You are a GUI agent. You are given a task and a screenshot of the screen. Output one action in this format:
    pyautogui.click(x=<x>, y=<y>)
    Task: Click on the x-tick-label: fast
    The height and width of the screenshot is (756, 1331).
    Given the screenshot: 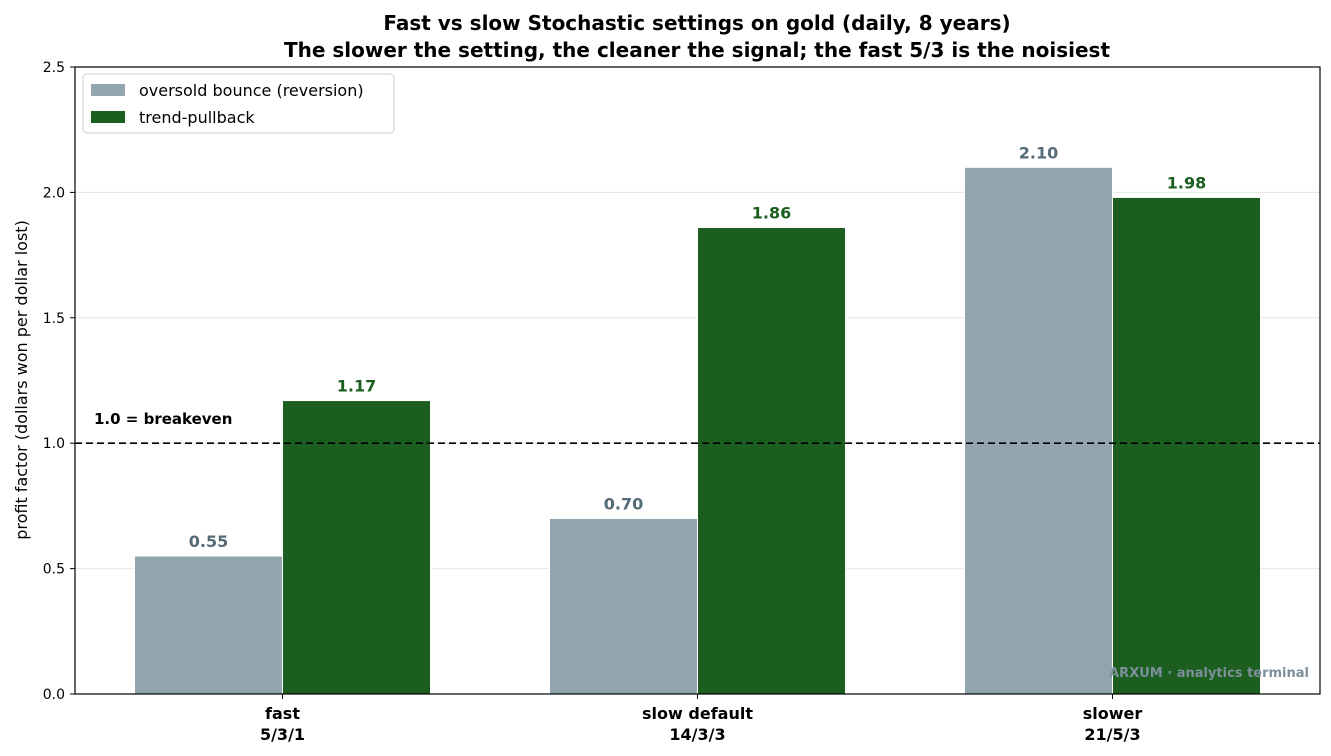 What is the action you would take?
    pyautogui.click(x=282, y=713)
    